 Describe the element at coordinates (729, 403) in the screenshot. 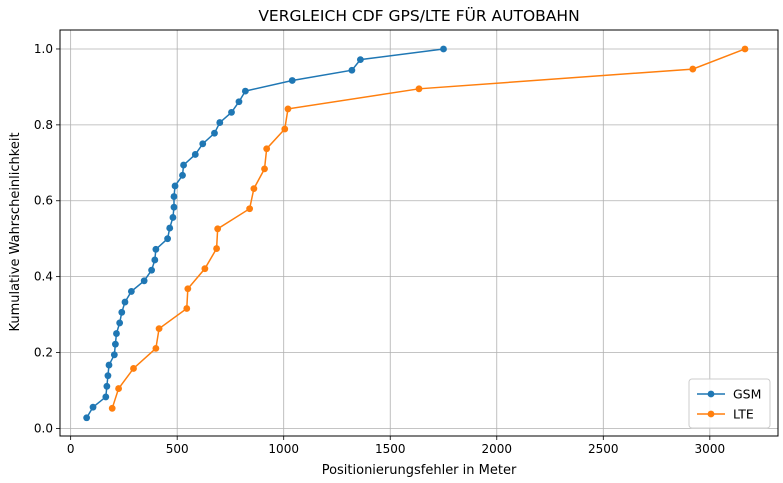

I see `legend: GSM LTE` at that location.